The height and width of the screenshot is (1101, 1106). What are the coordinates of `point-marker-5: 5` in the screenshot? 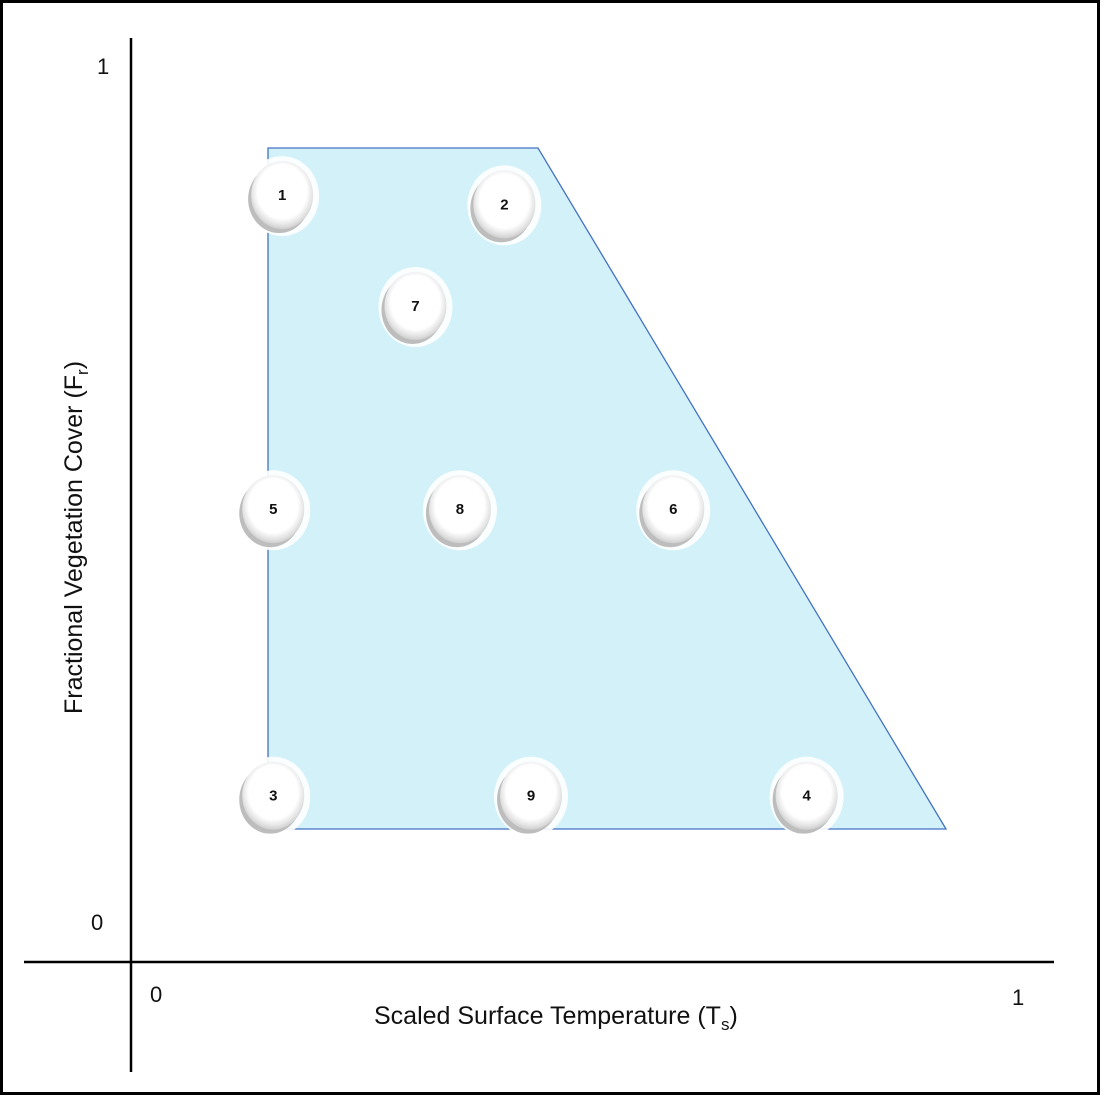 It's located at (273, 510).